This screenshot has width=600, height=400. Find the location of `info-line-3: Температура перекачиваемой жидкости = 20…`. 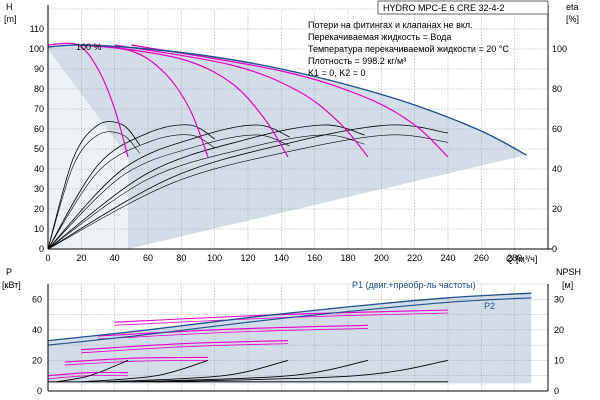

info-line-3: Температура перекачиваемой жидкости = 20… is located at coordinates (408, 49).